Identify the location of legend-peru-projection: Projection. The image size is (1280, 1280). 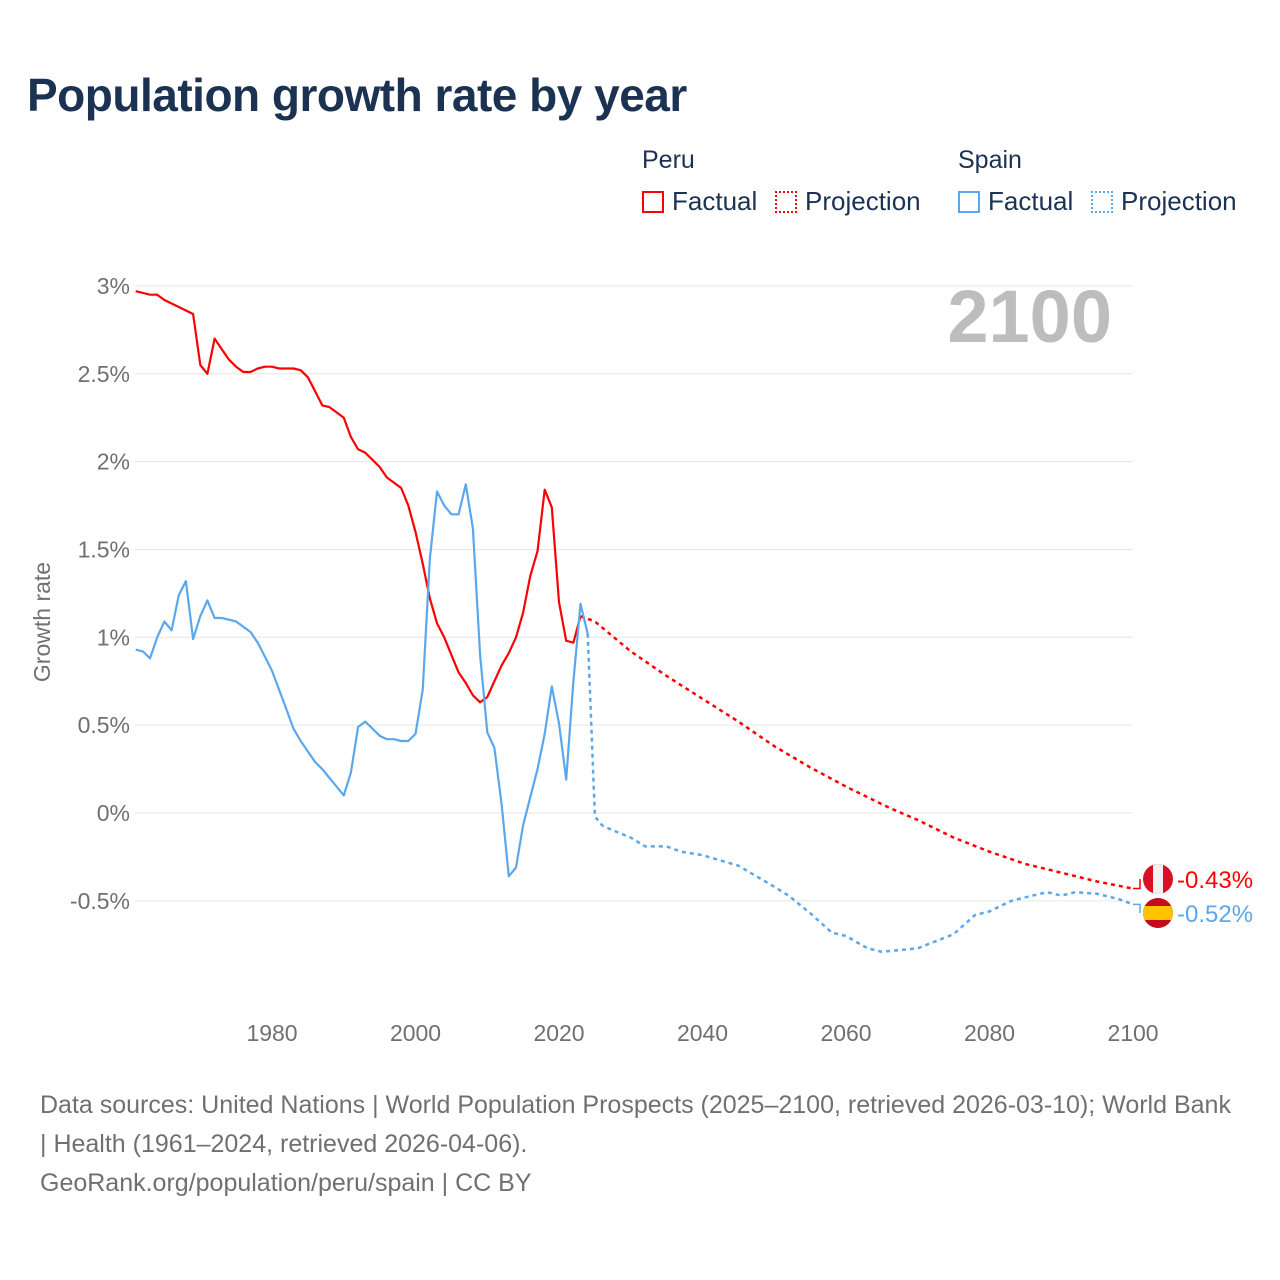
(848, 201).